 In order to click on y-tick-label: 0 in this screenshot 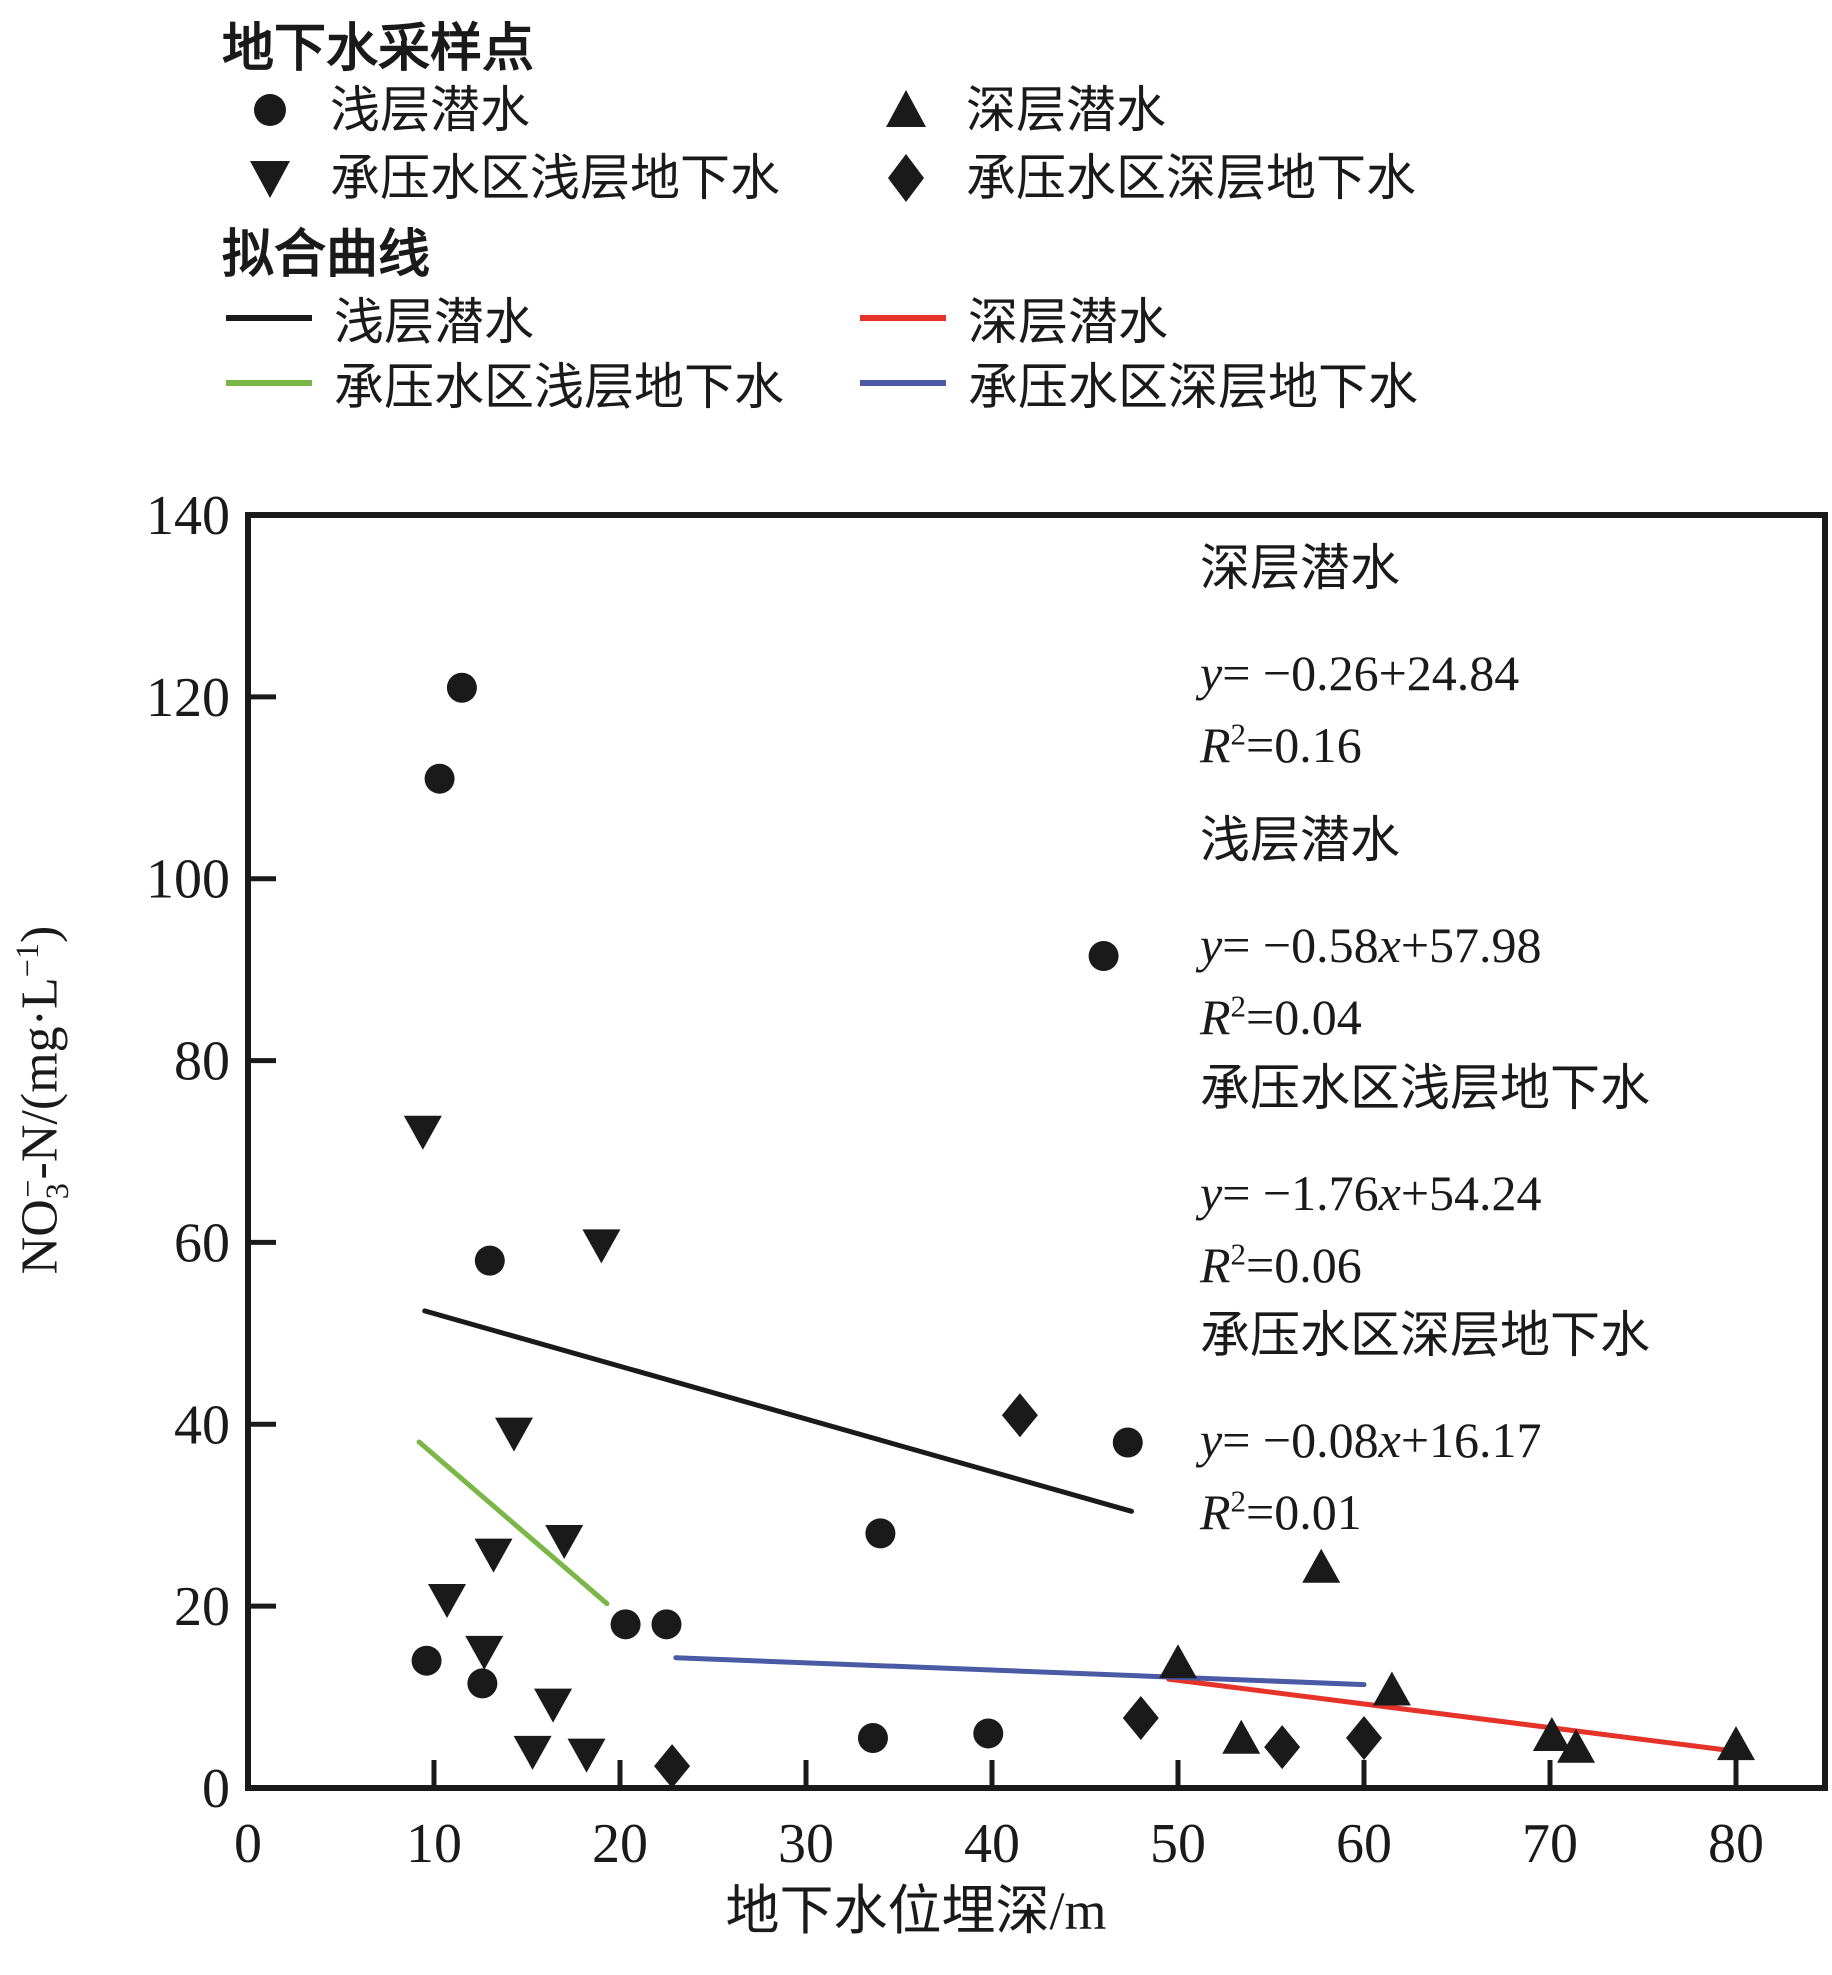, I will do `click(216, 1789)`.